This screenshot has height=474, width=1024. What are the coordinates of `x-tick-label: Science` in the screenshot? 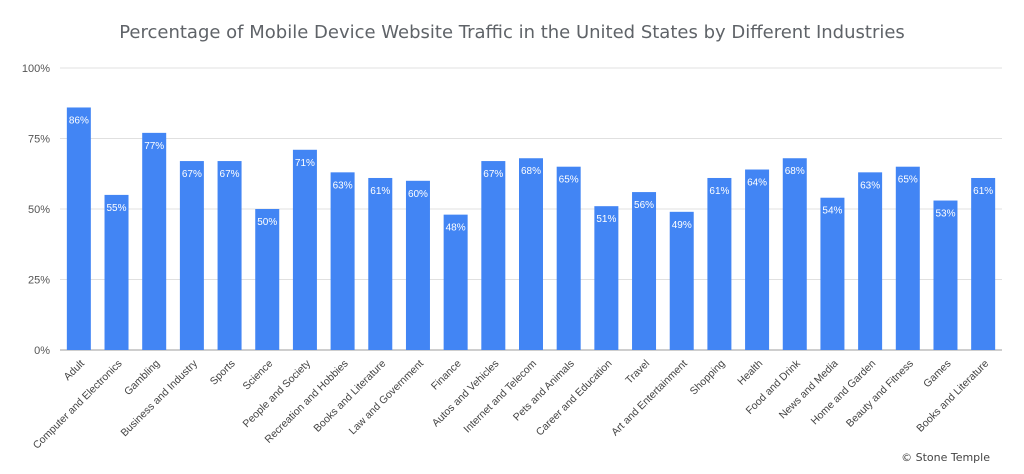 It's located at (257, 375).